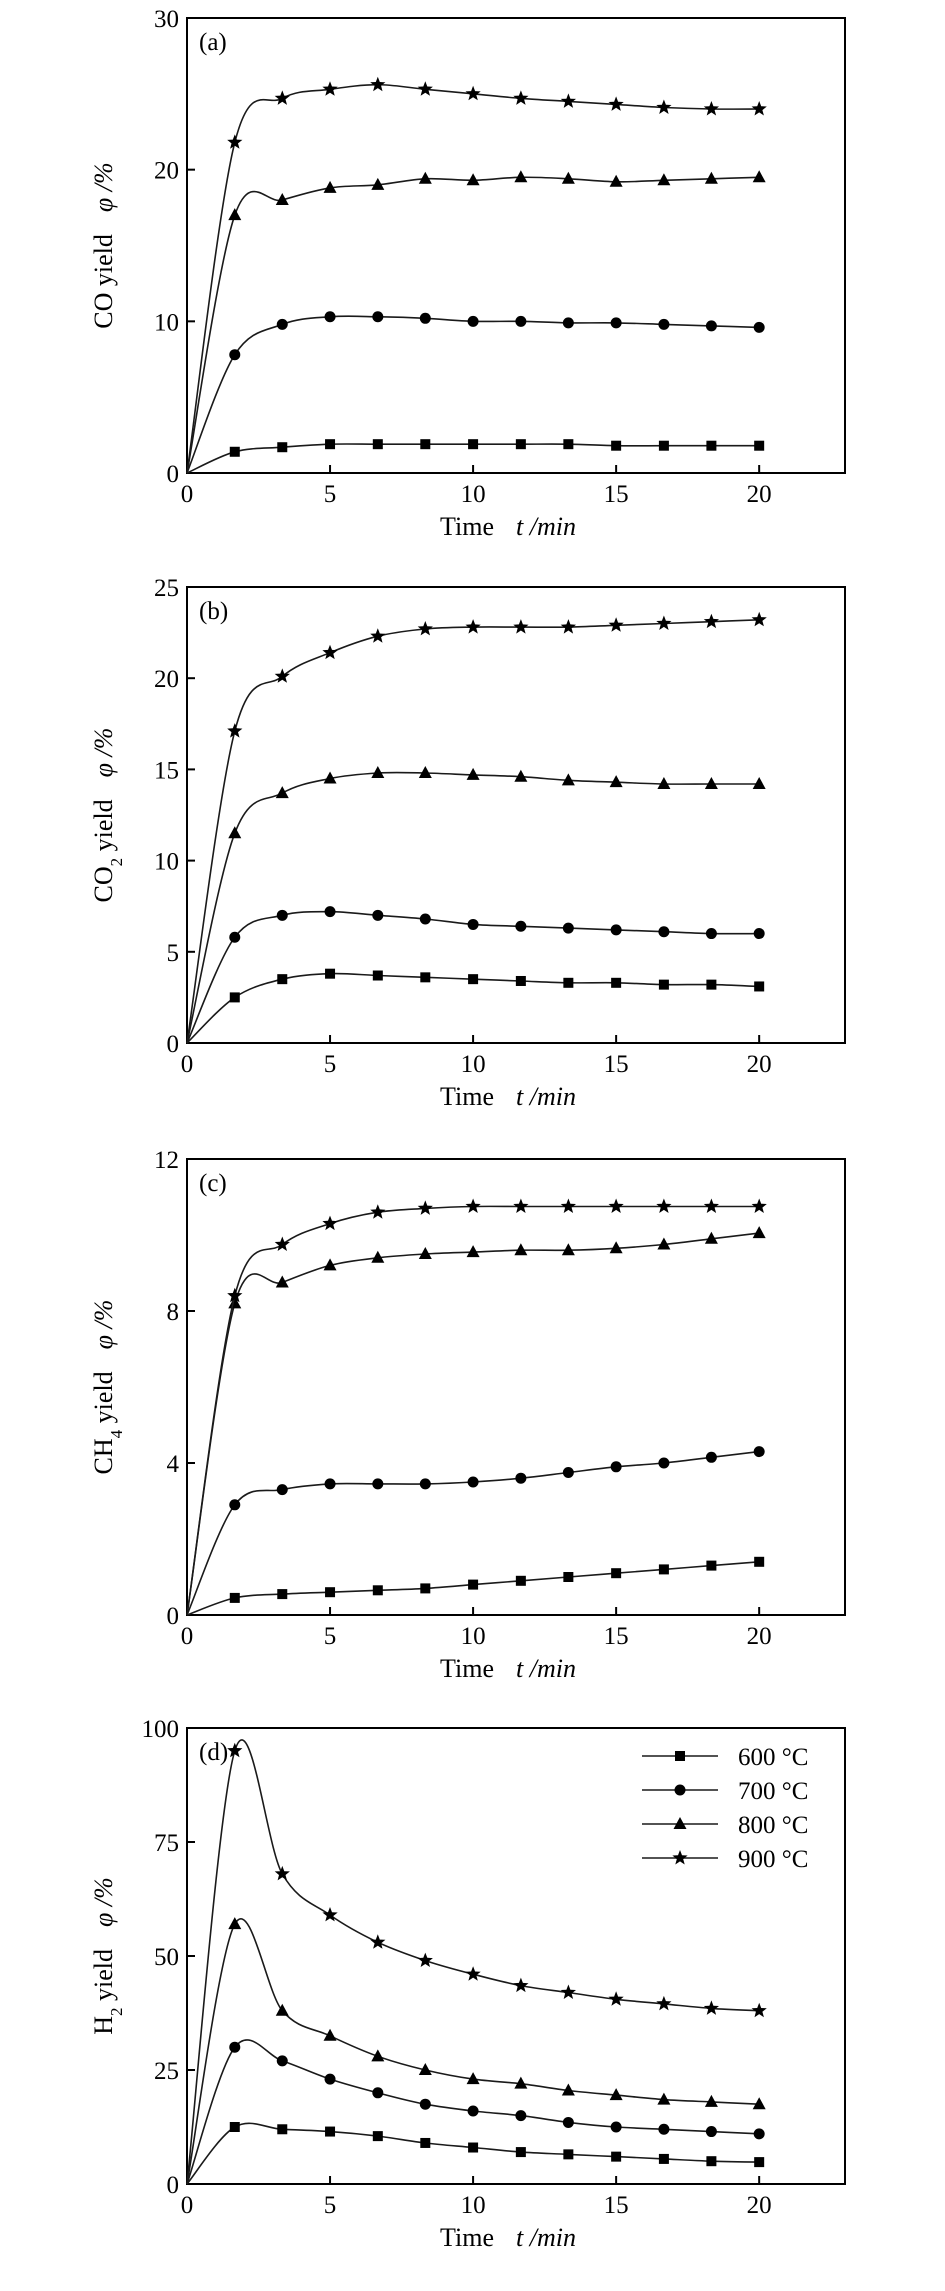 Image resolution: width=945 pixels, height=2291 pixels. I want to click on y-tick-label: 4, so click(173, 1464).